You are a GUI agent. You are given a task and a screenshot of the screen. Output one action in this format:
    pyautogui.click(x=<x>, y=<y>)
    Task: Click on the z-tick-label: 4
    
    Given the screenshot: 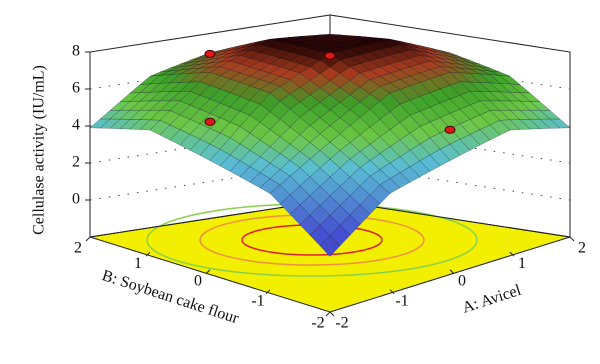 What is the action you would take?
    pyautogui.click(x=76, y=125)
    